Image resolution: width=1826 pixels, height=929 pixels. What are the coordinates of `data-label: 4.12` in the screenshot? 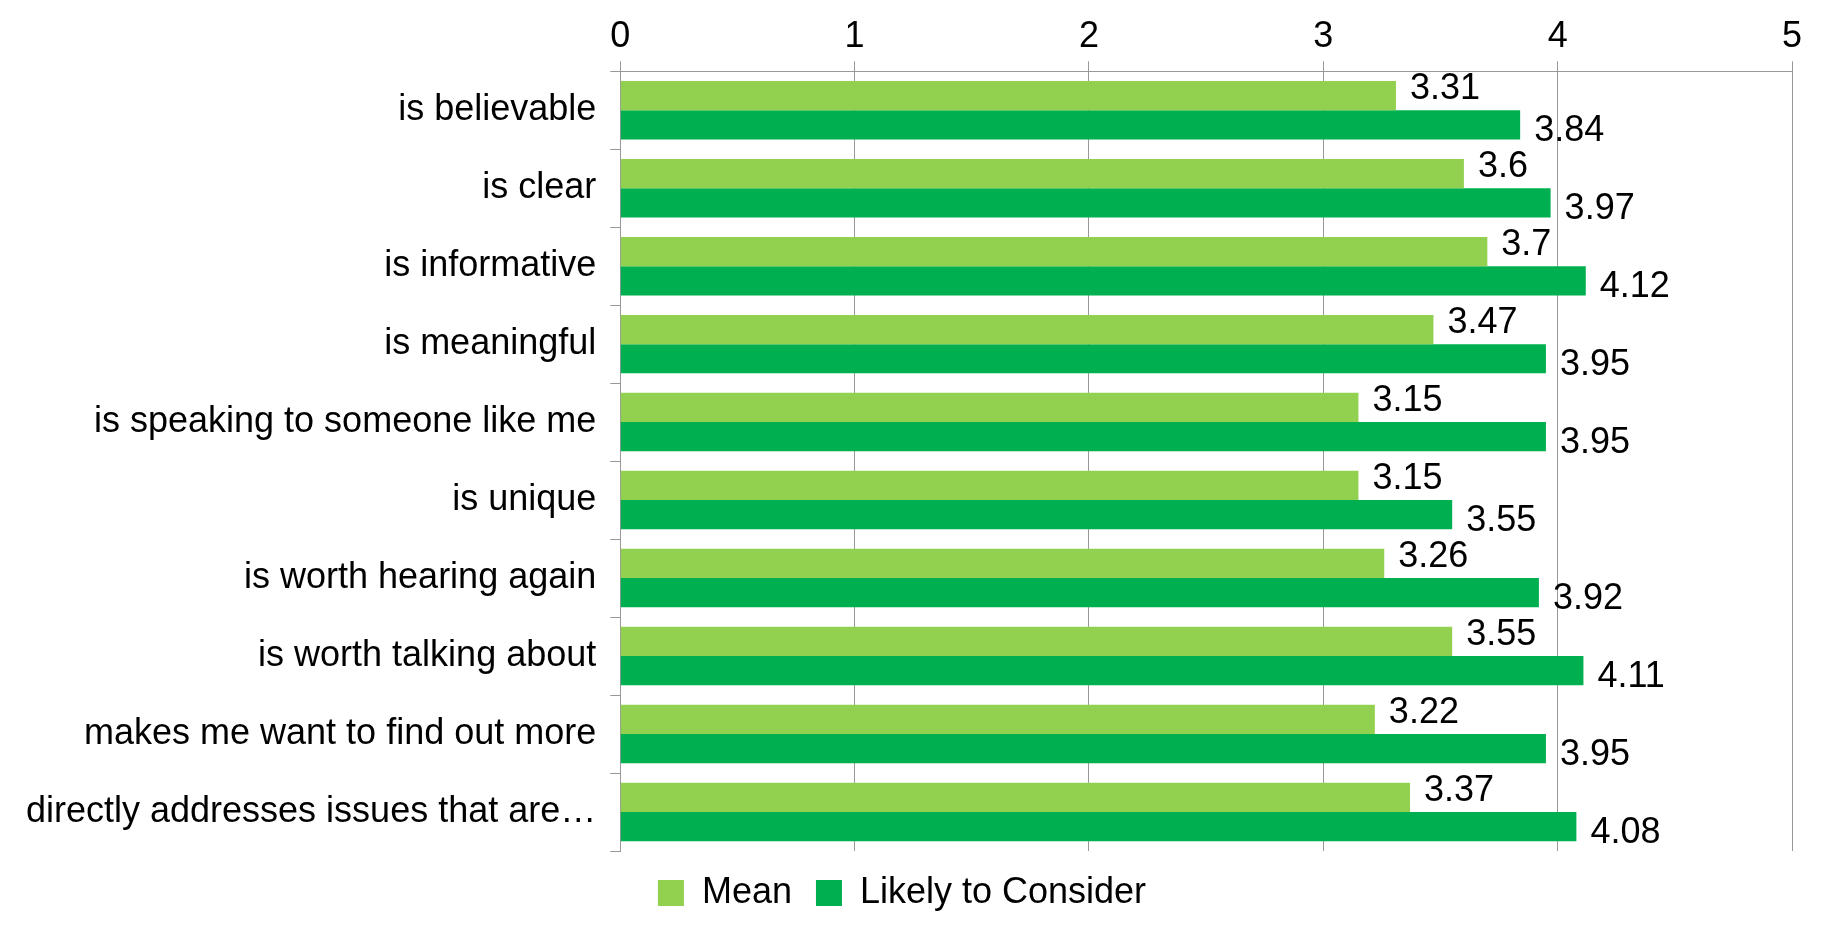 It's located at (1634, 284).